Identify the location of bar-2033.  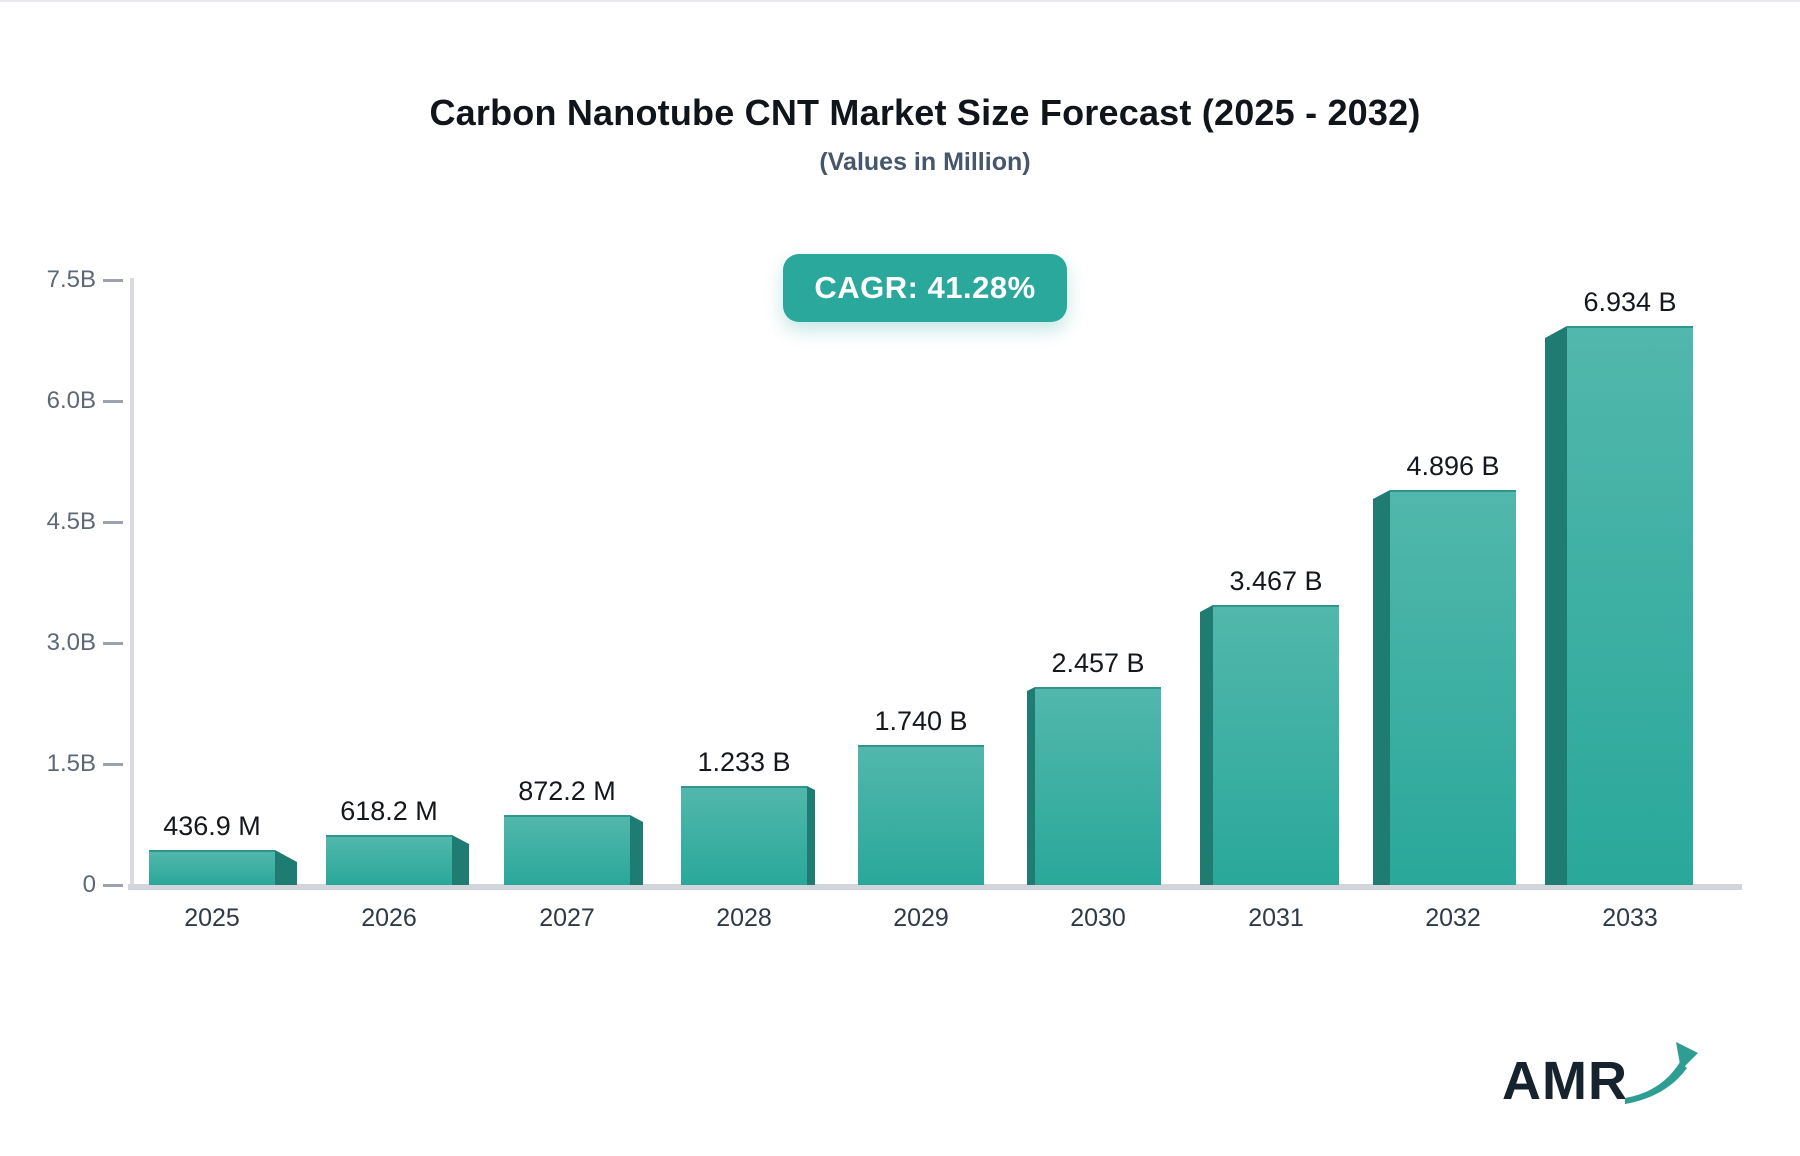
(1630, 605).